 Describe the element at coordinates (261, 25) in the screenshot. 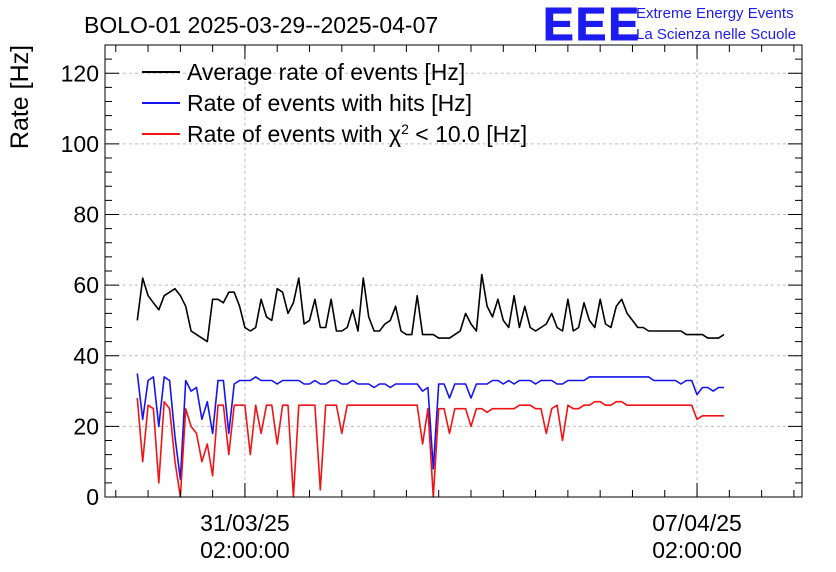

I see `chart-title: BOLO-01 2025-03-29--2025-04-07` at that location.